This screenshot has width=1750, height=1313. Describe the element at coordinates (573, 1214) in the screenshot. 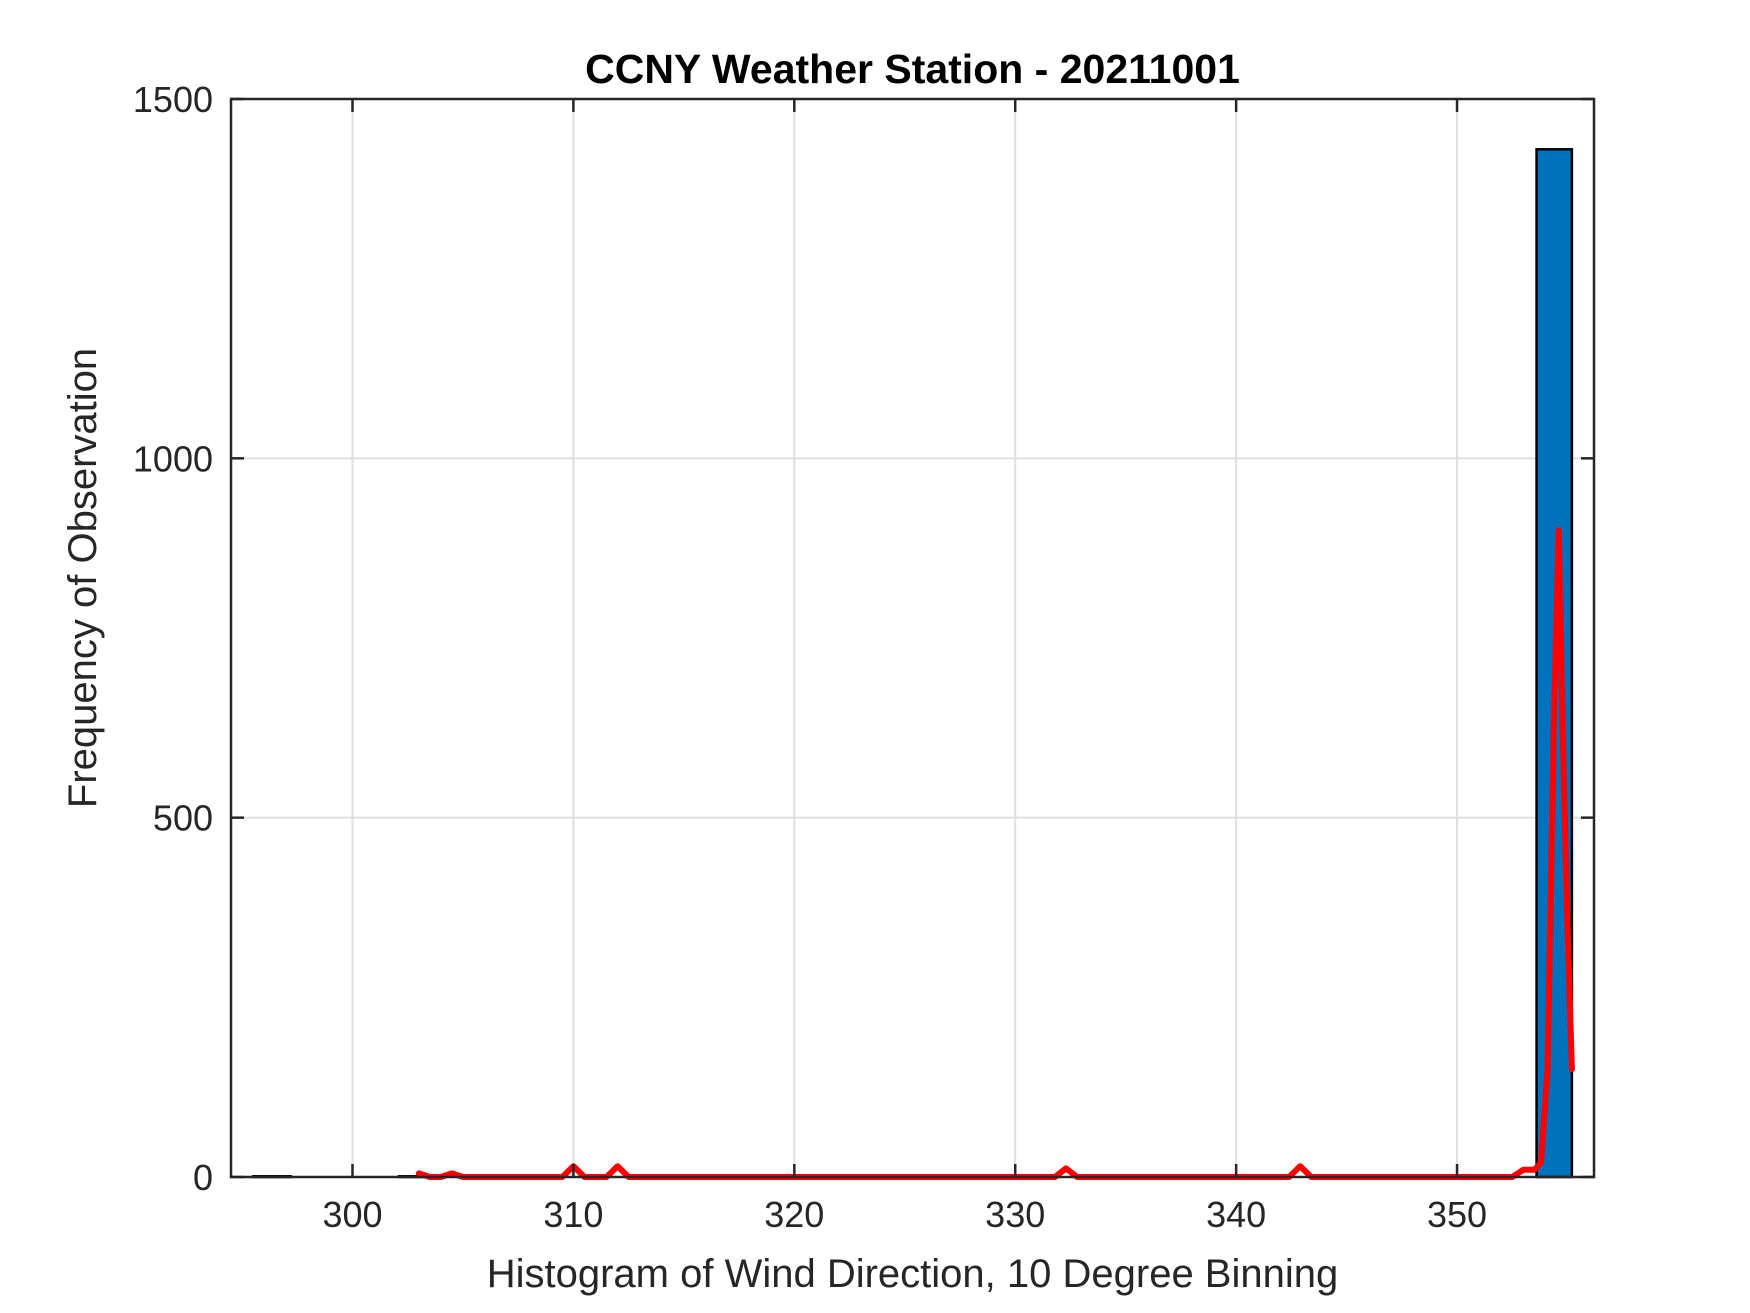

I see `x-tick-label: 310` at that location.